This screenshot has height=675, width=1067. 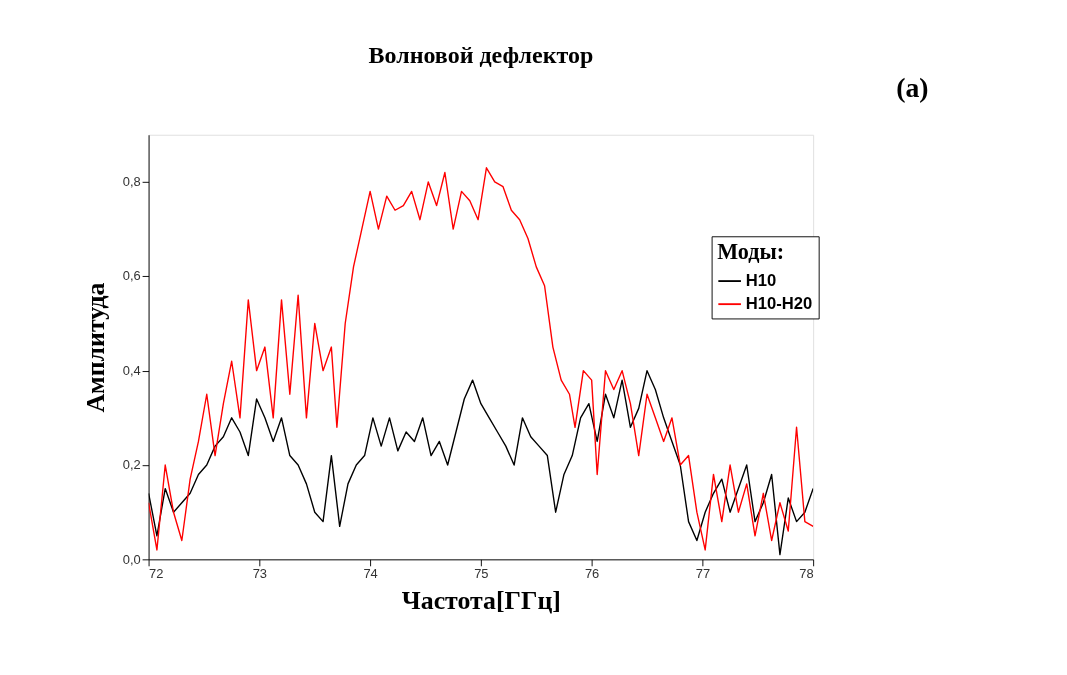 I want to click on x-tick-label: 72, so click(x=156, y=574).